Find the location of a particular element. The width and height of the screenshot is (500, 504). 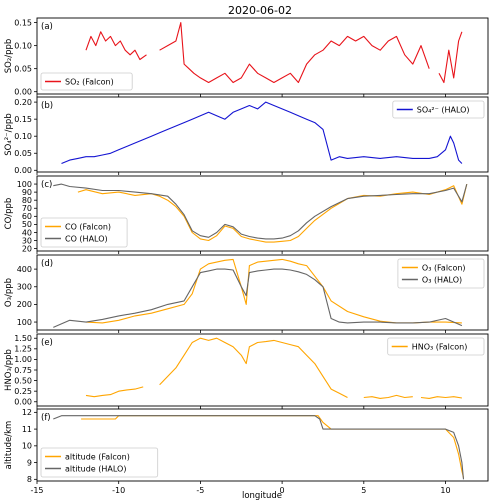

legend-label: O₃ (HALO) is located at coordinates (442, 280).